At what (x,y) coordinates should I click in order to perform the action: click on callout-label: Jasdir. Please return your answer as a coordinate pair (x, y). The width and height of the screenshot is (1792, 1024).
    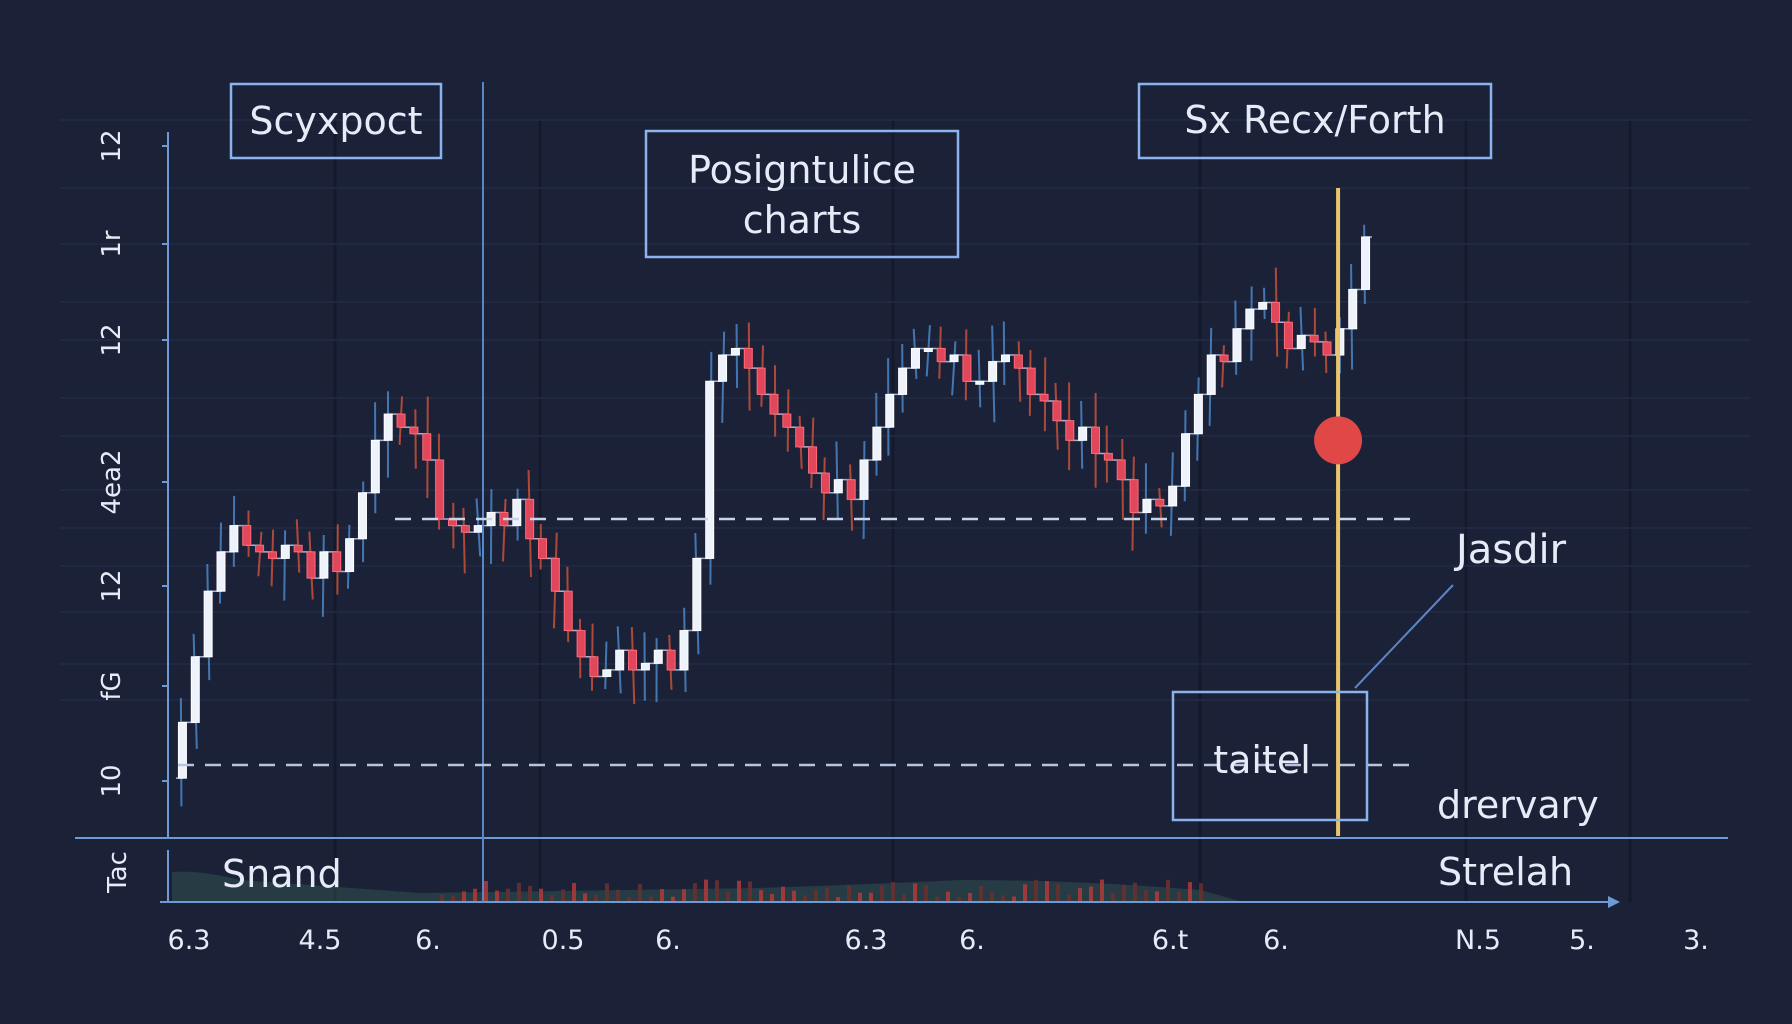
    Looking at the image, I should click on (1510, 550).